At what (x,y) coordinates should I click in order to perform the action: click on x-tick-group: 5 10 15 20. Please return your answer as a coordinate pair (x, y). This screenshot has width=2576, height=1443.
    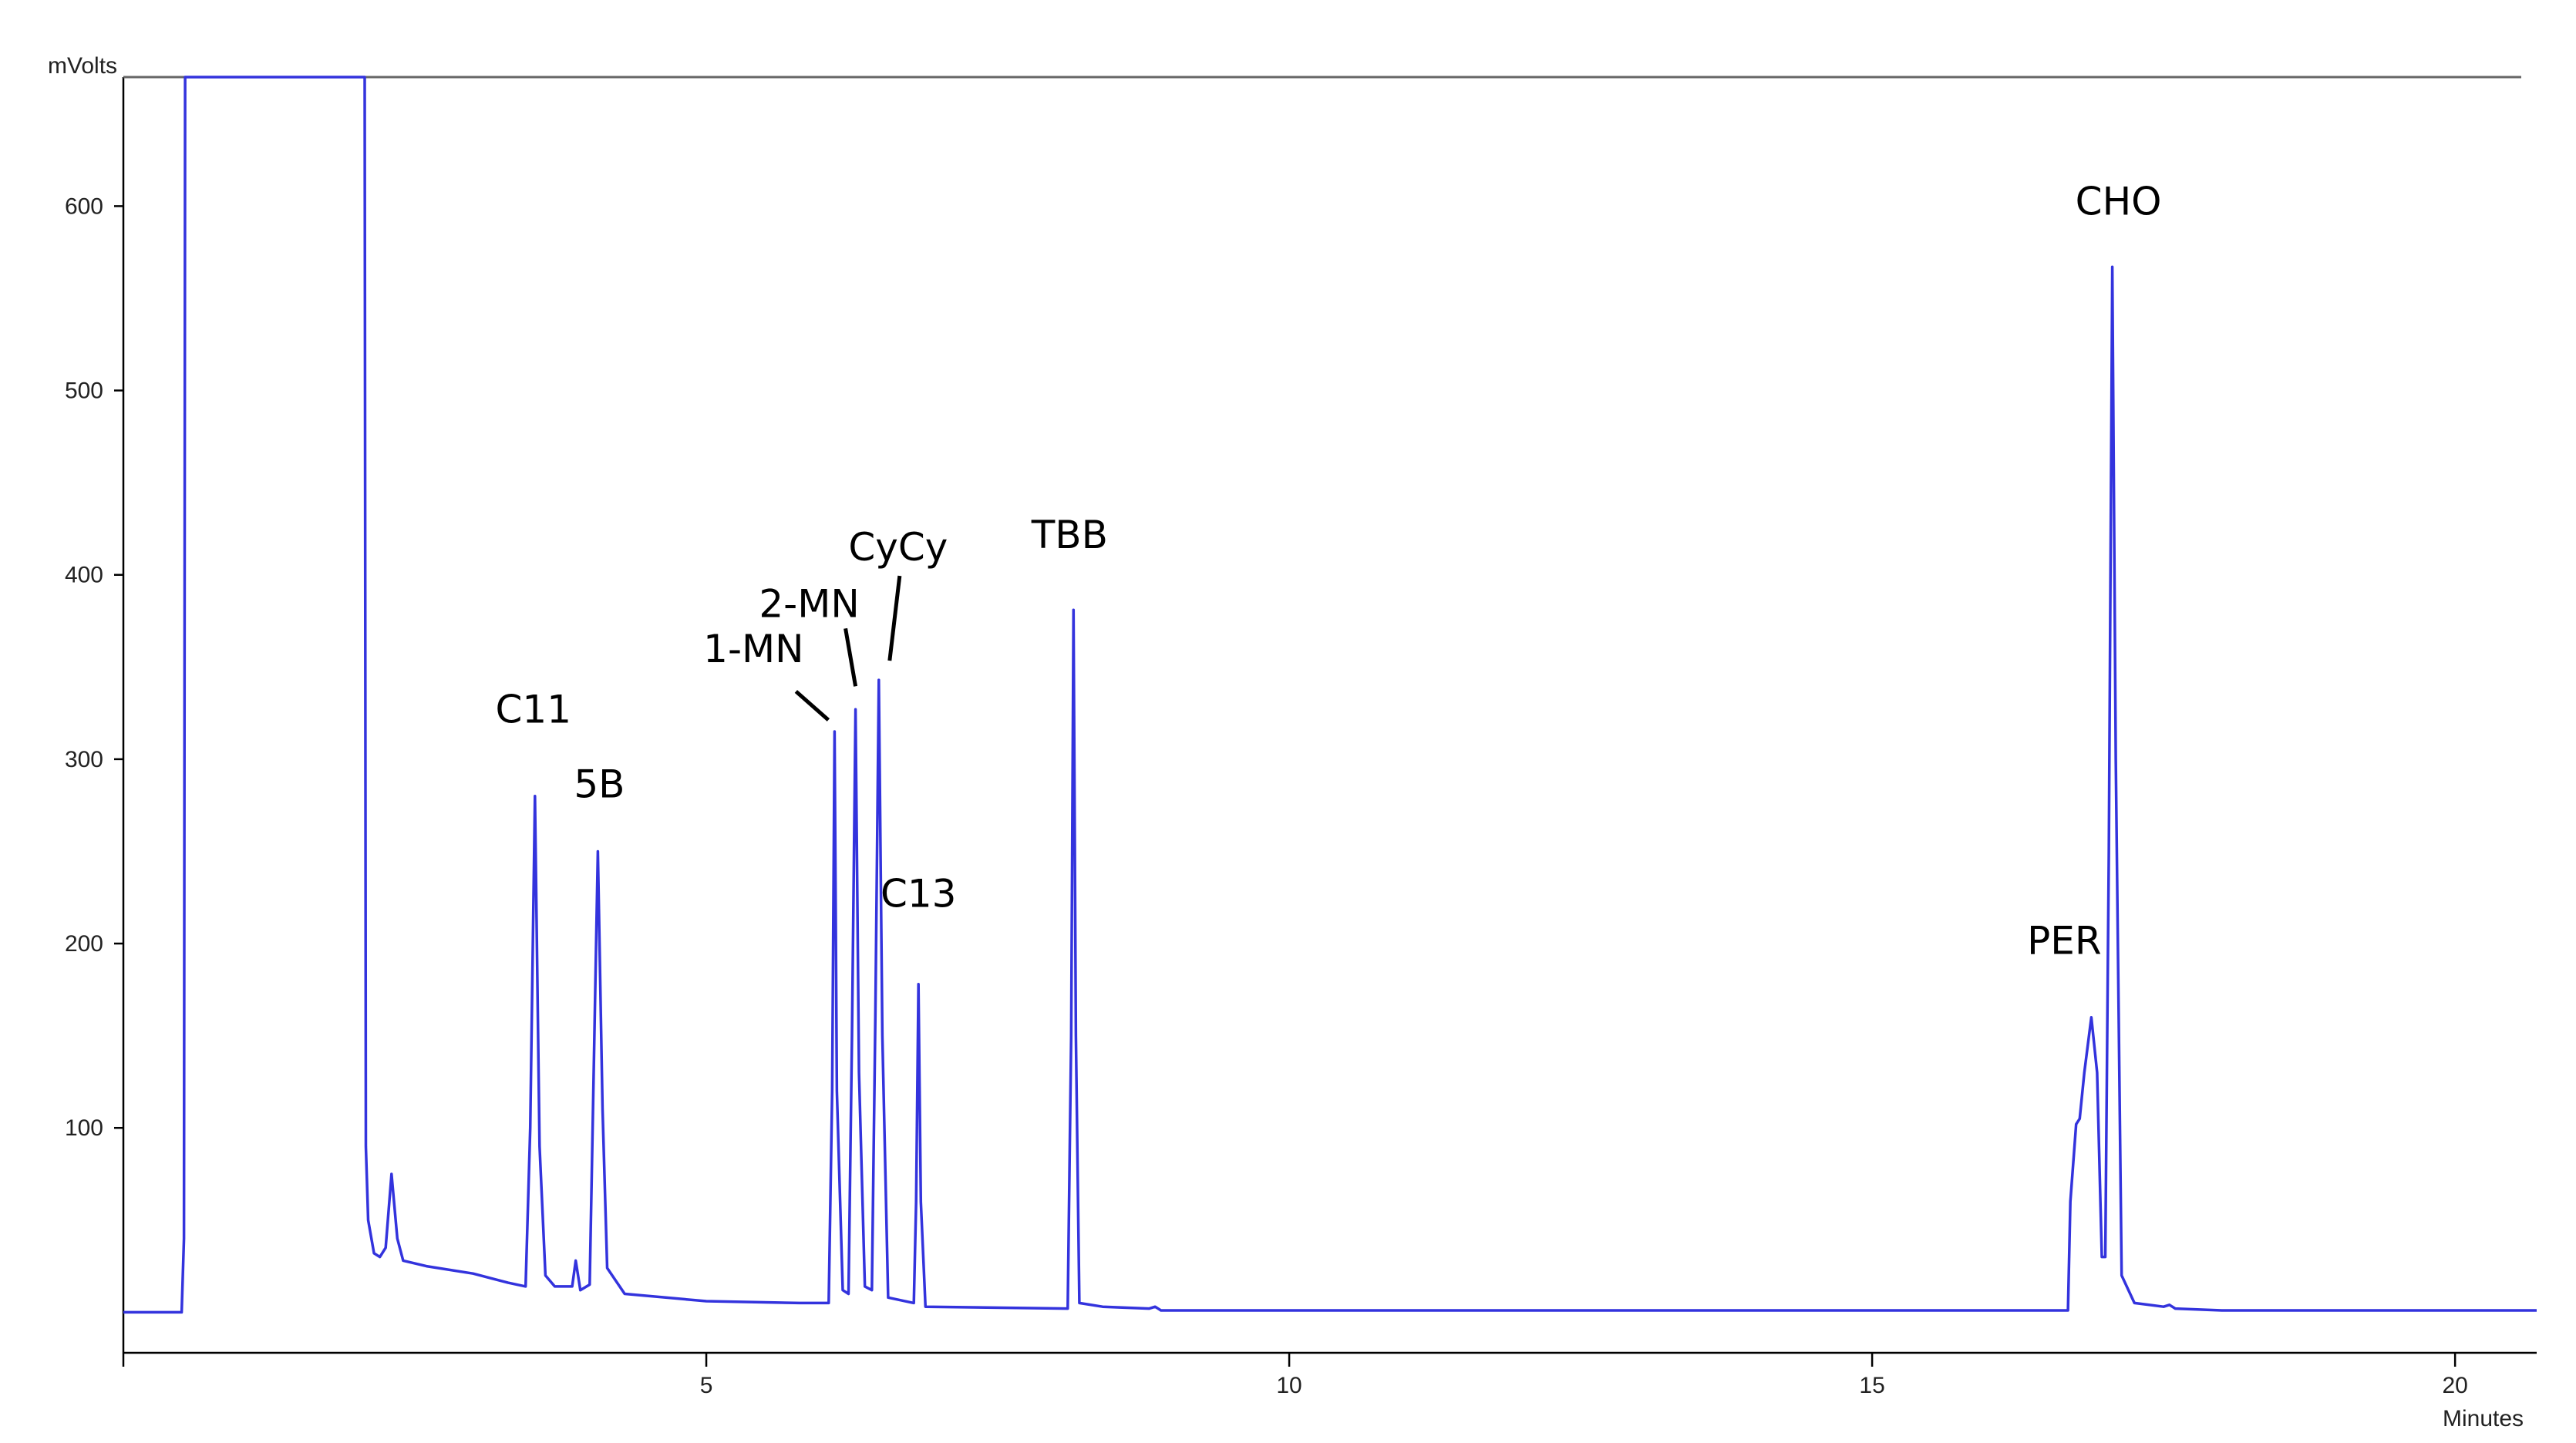
    Looking at the image, I should click on (1295, 1376).